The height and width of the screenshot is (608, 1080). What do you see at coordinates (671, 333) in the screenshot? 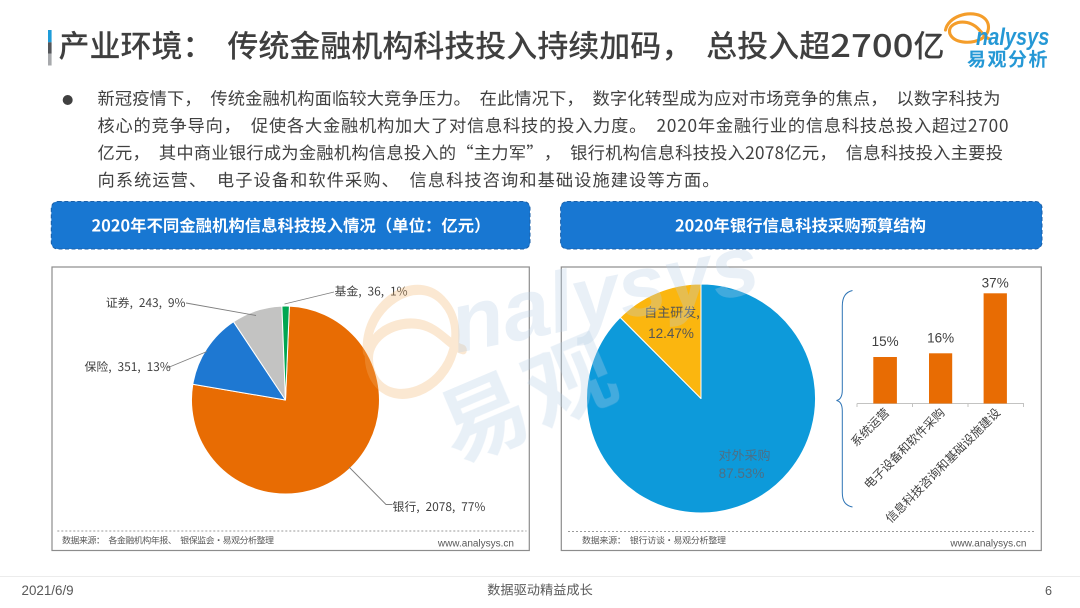
I see `svg-text: 12.47%` at bounding box center [671, 333].